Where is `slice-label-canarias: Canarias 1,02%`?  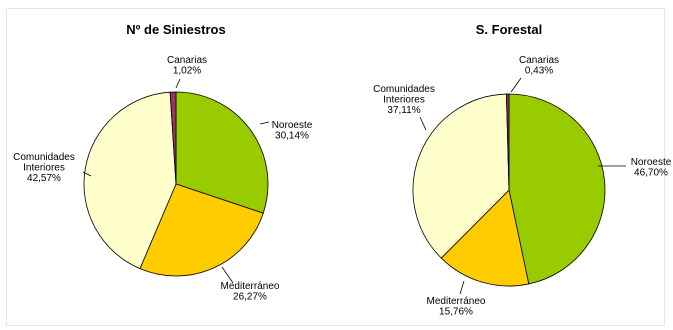
slice-label-canarias: Canarias 1,02% is located at coordinates (187, 66).